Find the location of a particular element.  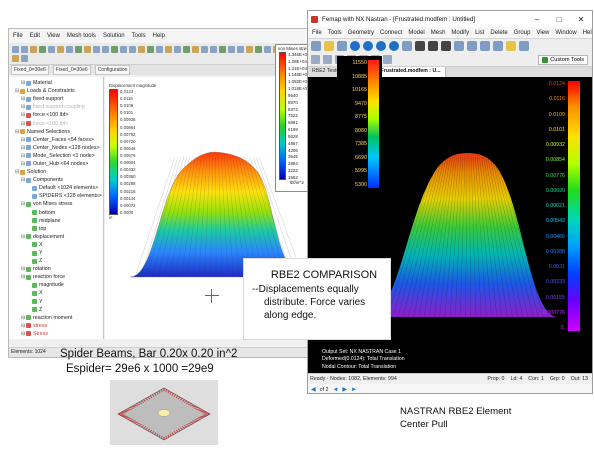

tree-item: ⊟ Center_Faces <54 faces> is located at coordinates (56, 140).